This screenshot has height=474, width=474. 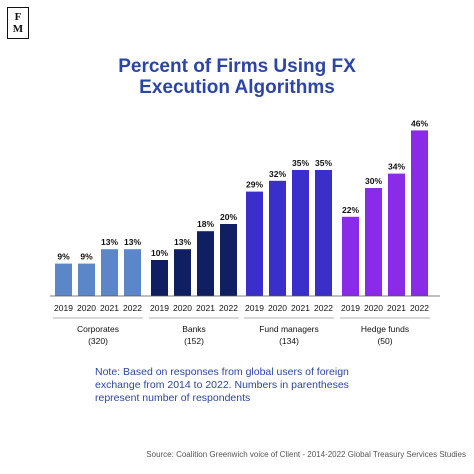 What do you see at coordinates (205, 263) in the screenshot?
I see `bar-banks-2021` at bounding box center [205, 263].